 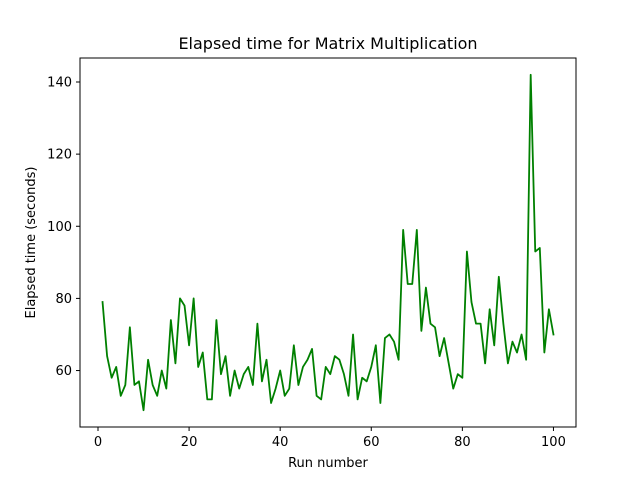 I want to click on x-tick-label: 100, so click(x=553, y=442).